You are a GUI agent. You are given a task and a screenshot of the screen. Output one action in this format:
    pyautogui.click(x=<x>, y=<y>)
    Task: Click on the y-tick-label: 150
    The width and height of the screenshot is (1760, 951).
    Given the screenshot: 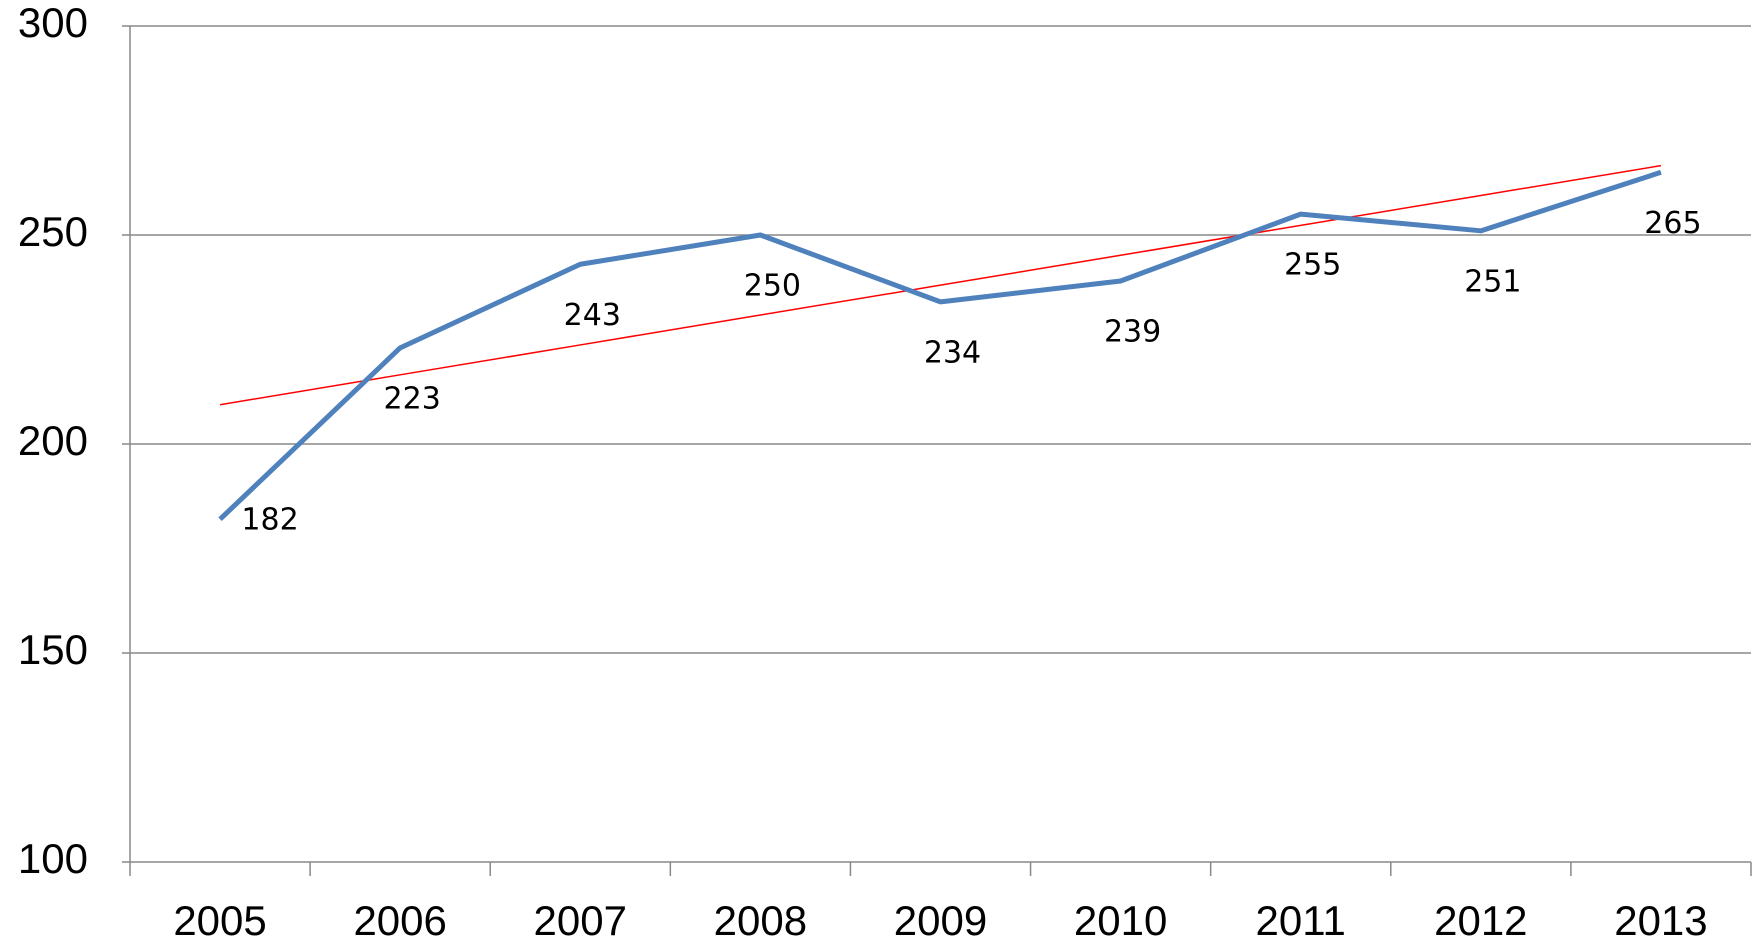 What is the action you would take?
    pyautogui.click(x=53, y=649)
    